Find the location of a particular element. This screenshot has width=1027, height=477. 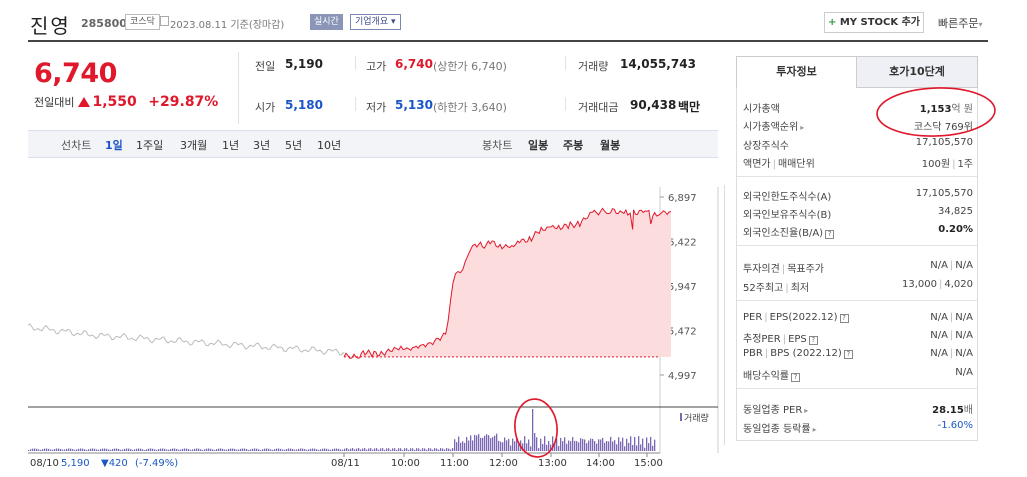

realtime-button: 실시간 is located at coordinates (326, 22).